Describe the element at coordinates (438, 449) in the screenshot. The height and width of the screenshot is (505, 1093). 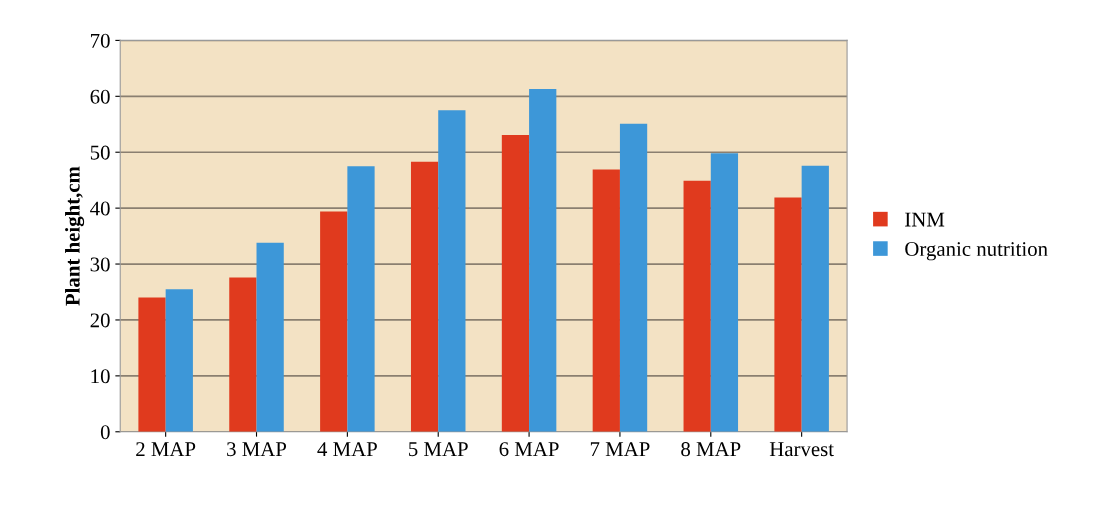
I see `x-tick-label: 5 MAP` at that location.